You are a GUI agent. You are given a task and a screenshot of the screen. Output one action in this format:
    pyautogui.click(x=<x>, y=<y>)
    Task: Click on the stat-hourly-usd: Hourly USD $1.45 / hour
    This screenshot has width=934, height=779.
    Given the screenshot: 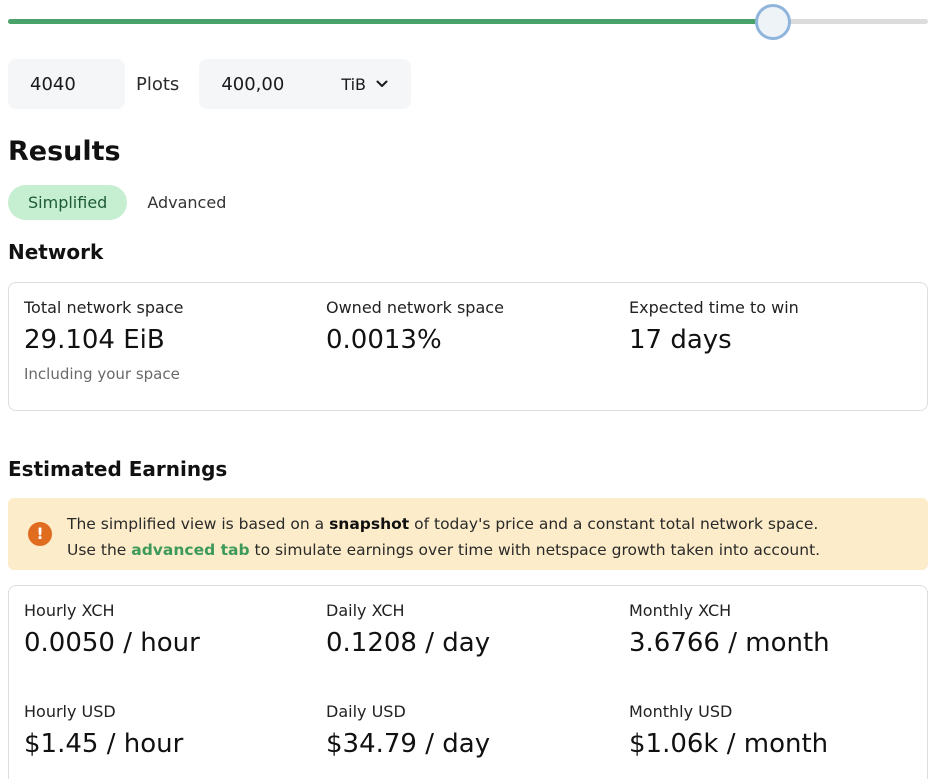 What is the action you would take?
    pyautogui.click(x=103, y=730)
    